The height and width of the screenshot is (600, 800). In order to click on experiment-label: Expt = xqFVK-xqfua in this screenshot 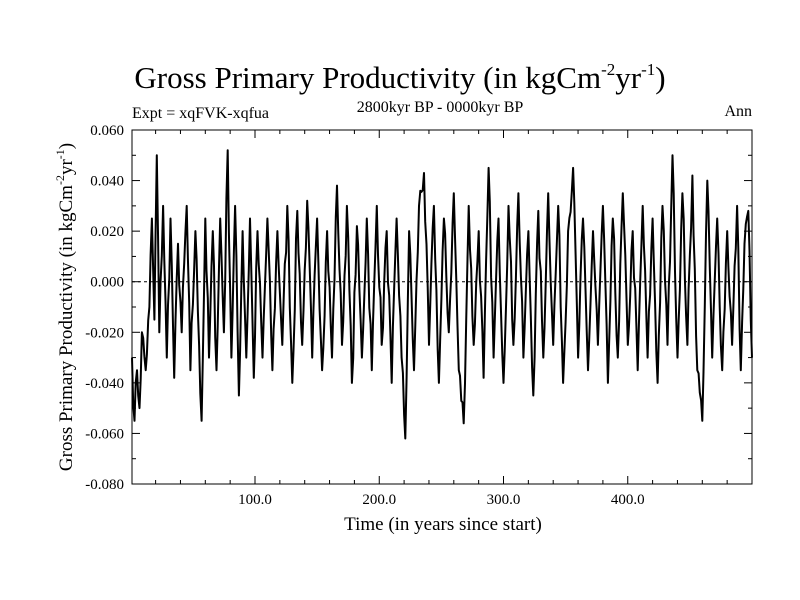, I will do `click(201, 113)`.